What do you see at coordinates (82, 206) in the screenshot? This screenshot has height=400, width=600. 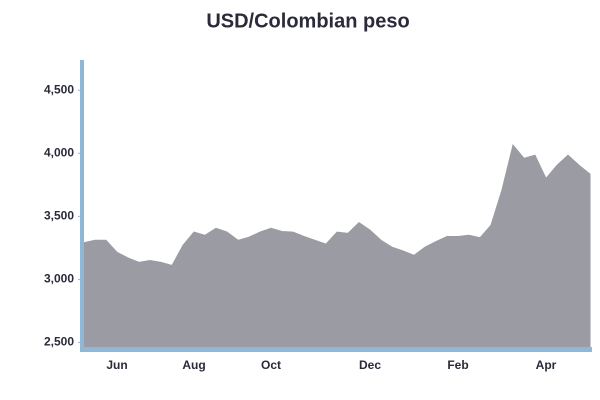 I see `y-axis` at bounding box center [82, 206].